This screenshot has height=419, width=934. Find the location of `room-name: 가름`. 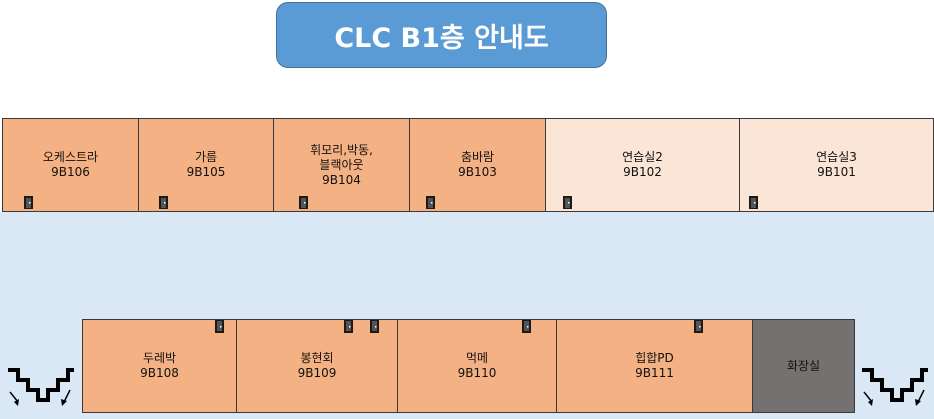

room-name: 가름 is located at coordinates (206, 157).